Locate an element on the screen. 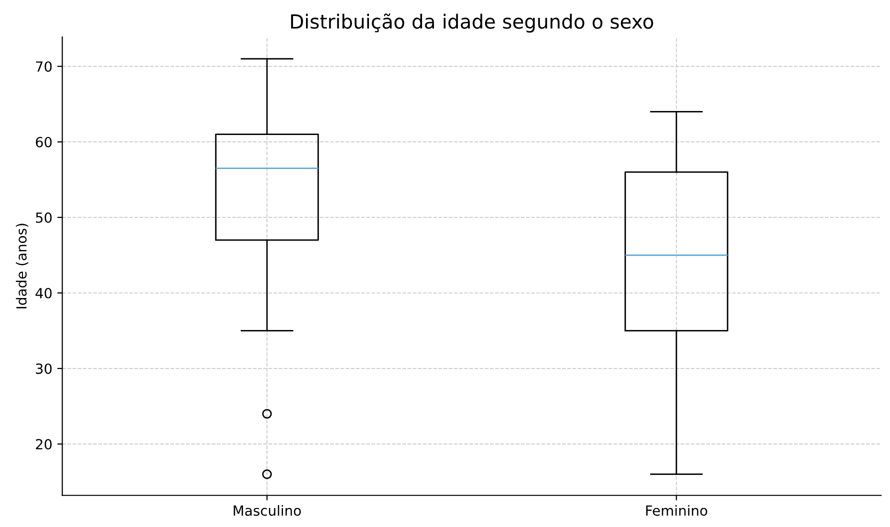  y-tick-label: 70 is located at coordinates (44, 66).